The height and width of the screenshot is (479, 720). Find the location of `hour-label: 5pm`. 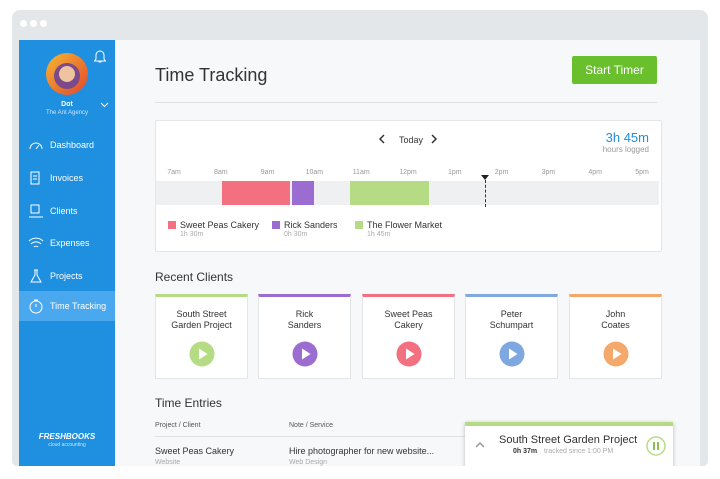

hour-label: 5pm is located at coordinates (642, 172).